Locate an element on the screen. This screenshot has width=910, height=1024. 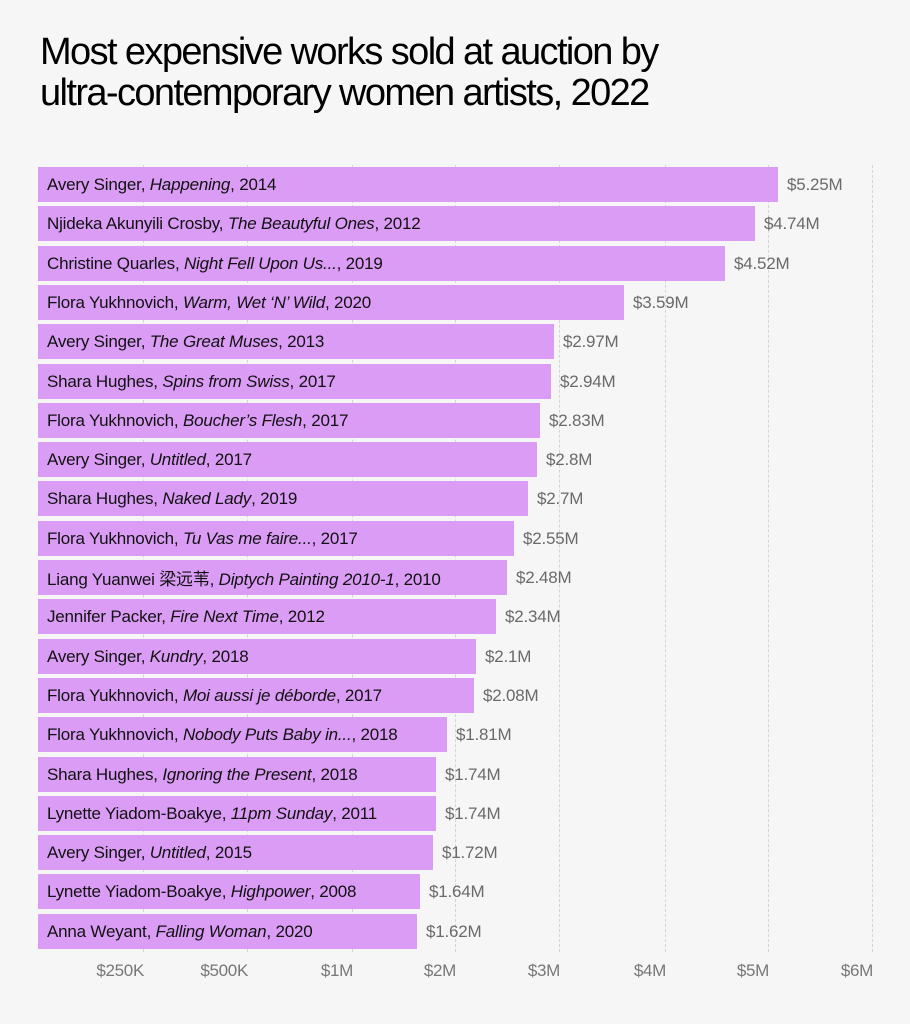
bar-label: Shara Hughes, Ignoring the Present, 2018 is located at coordinates (202, 774).